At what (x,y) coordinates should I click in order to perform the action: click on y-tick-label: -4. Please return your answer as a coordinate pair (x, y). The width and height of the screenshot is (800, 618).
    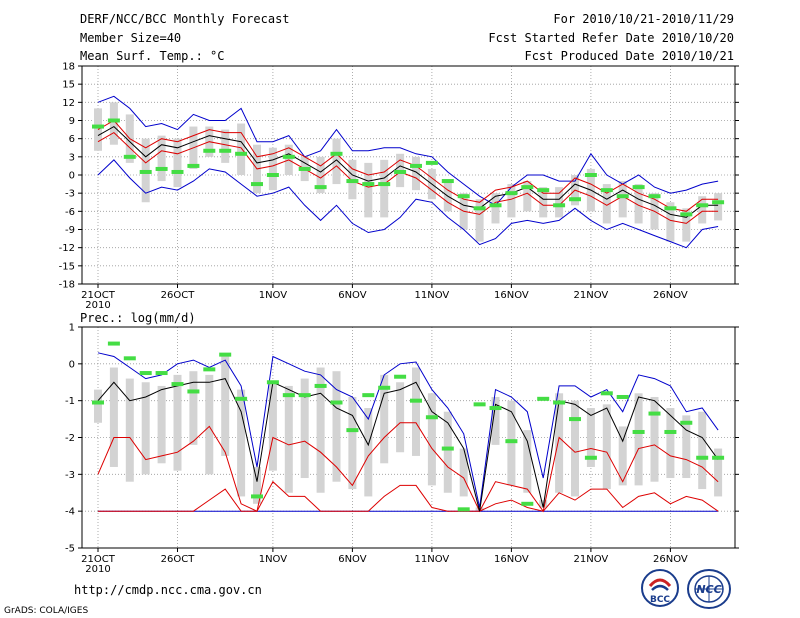
    Looking at the image, I should click on (70, 512).